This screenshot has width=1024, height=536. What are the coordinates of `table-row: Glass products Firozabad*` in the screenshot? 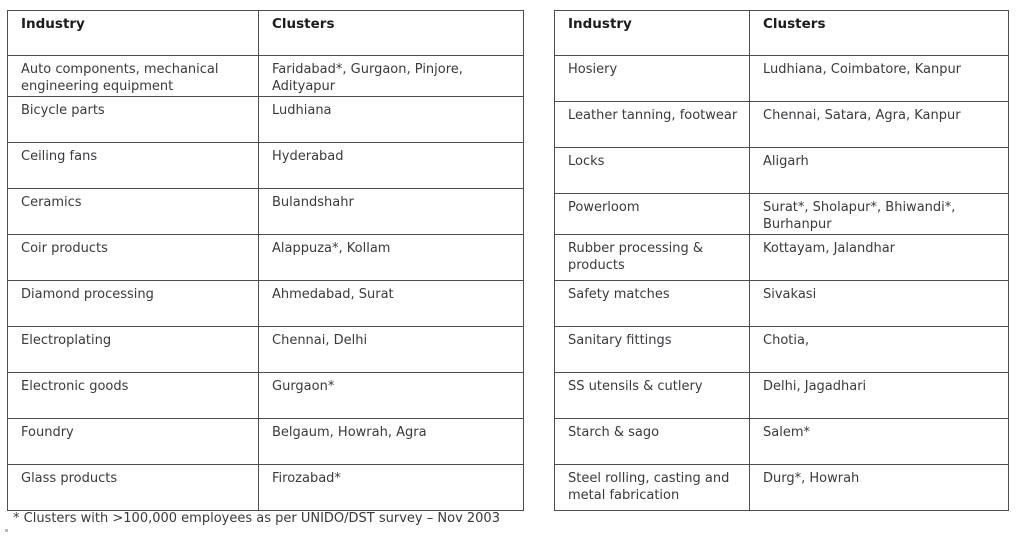 It's located at (265, 487).